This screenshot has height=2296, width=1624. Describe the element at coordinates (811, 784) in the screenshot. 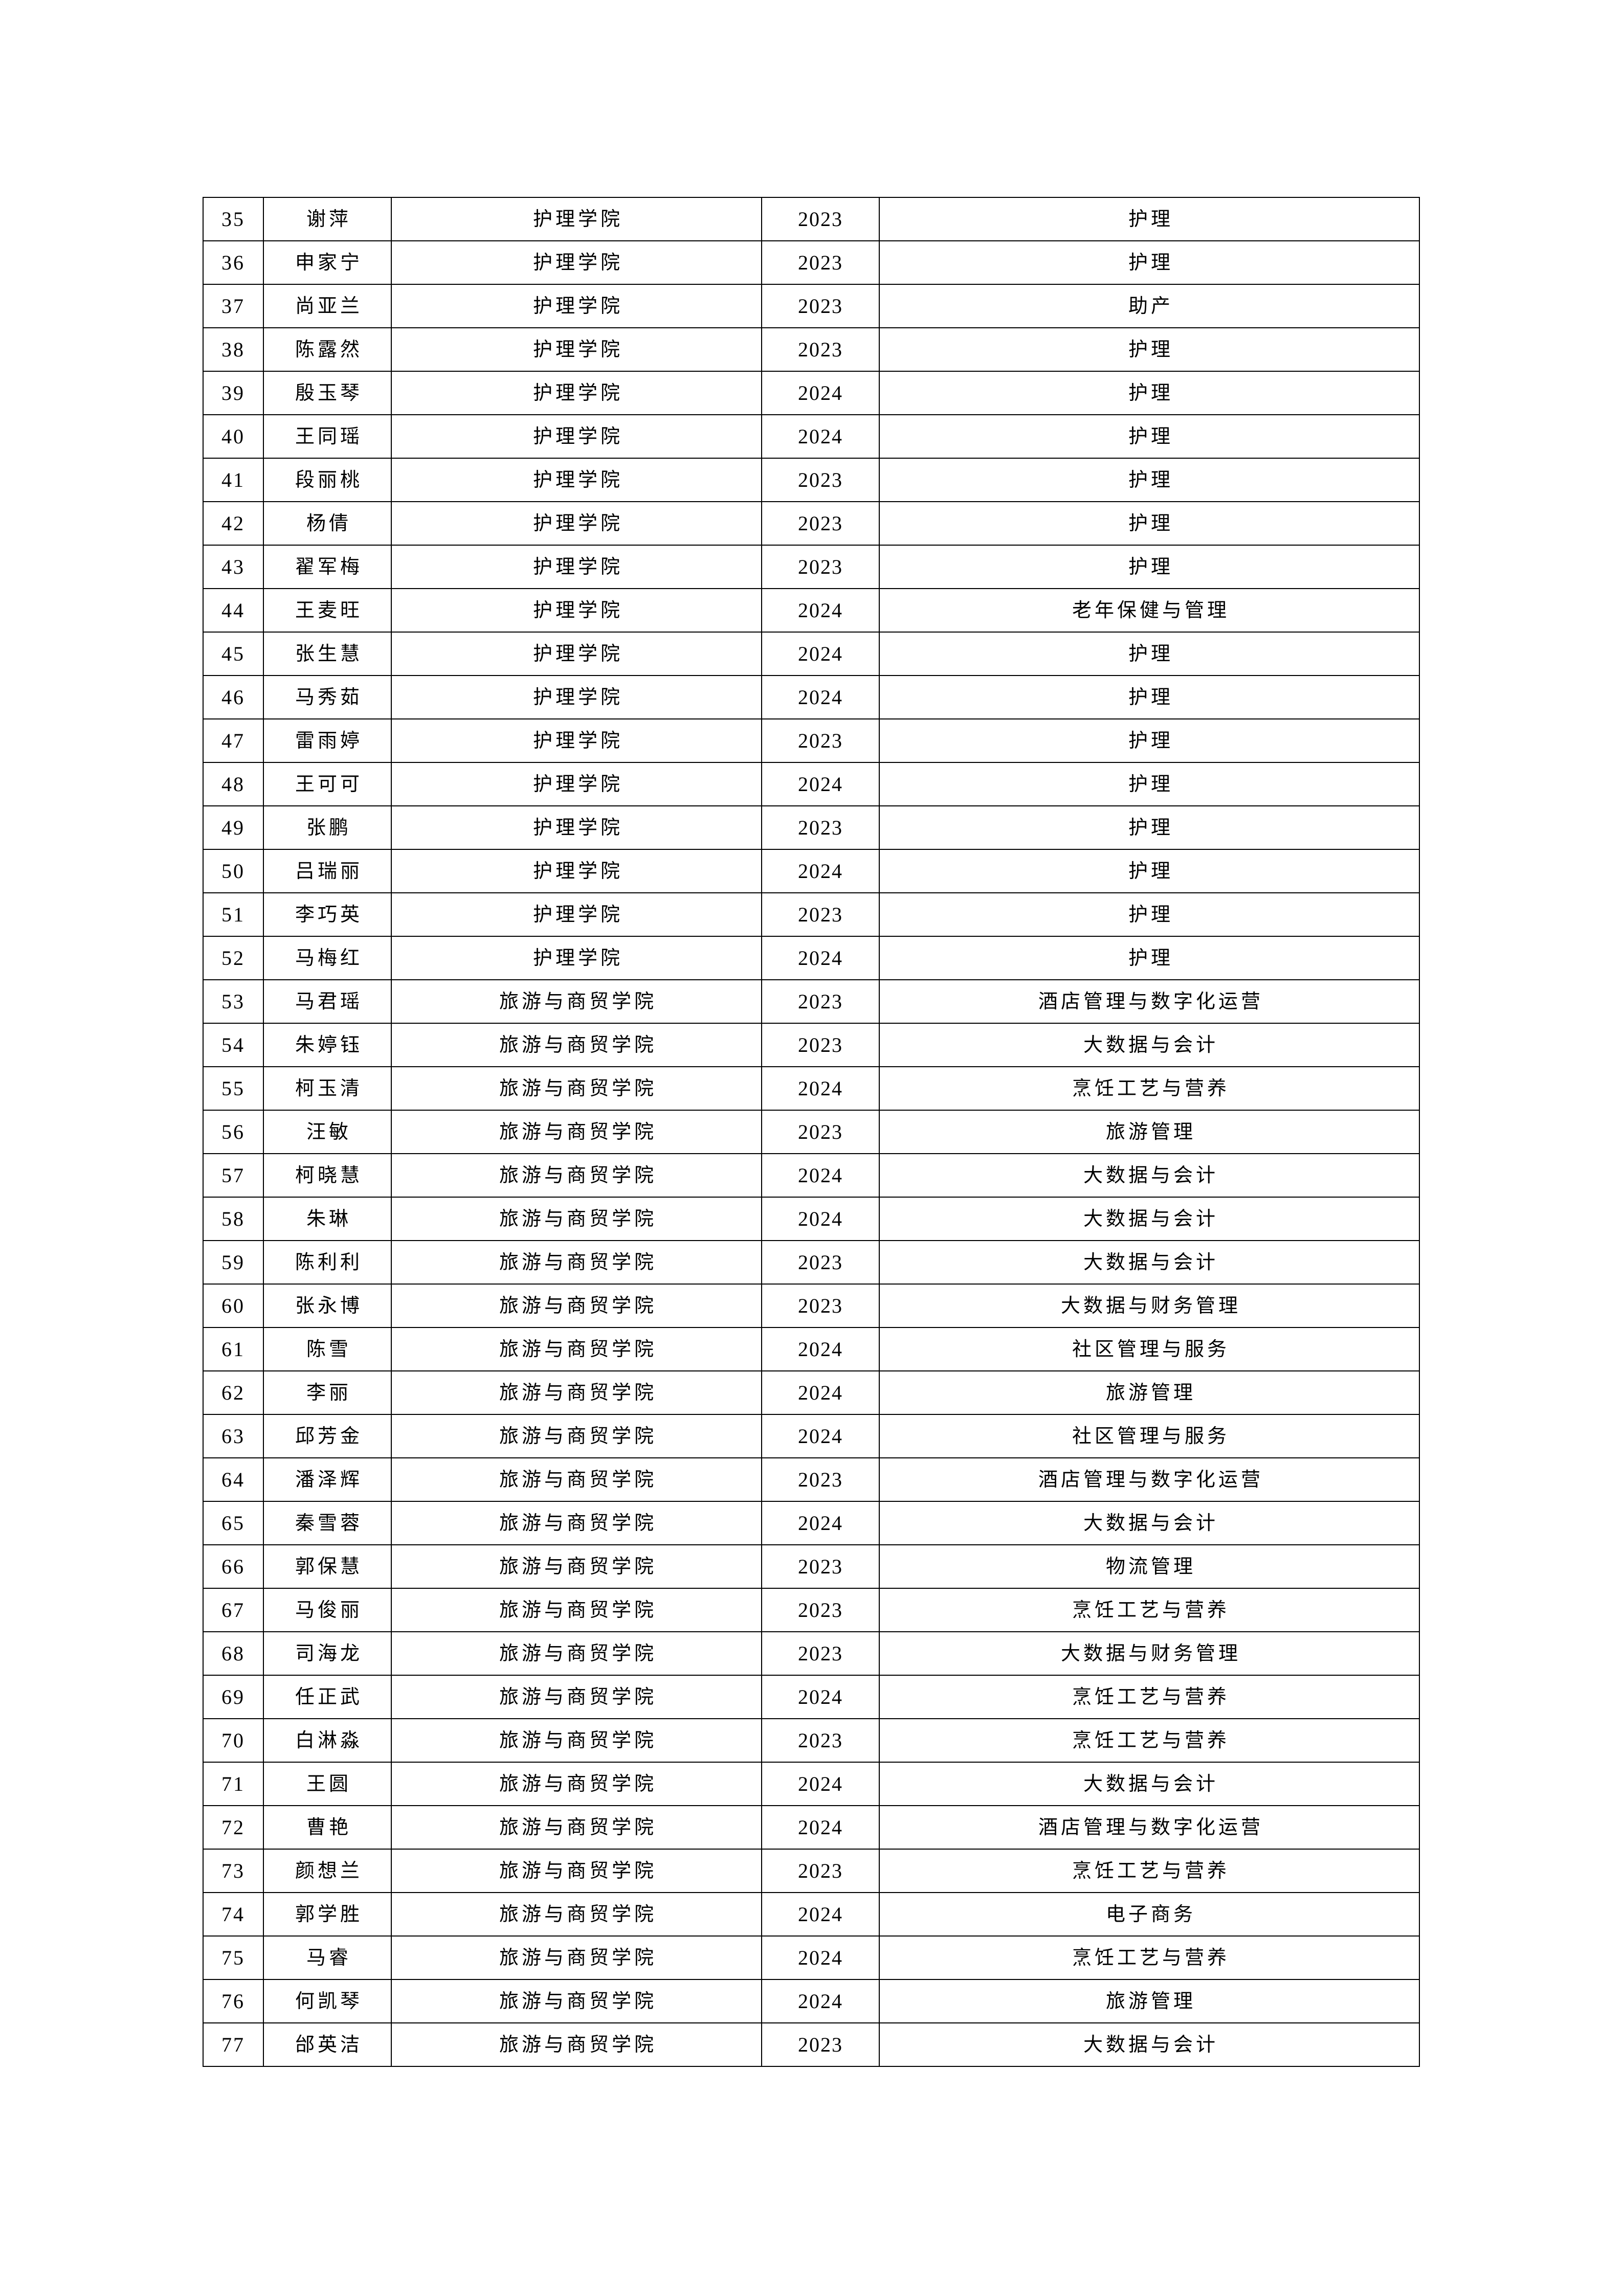

I see `table-row: 48 王可可 护理学院 2024 护理` at that location.